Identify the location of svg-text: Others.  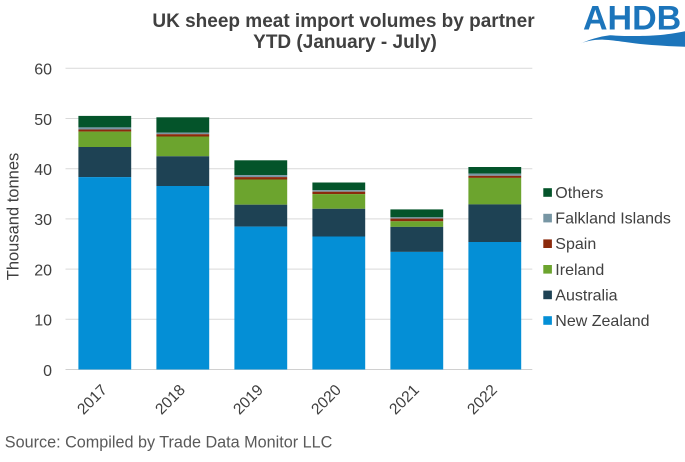
(579, 193).